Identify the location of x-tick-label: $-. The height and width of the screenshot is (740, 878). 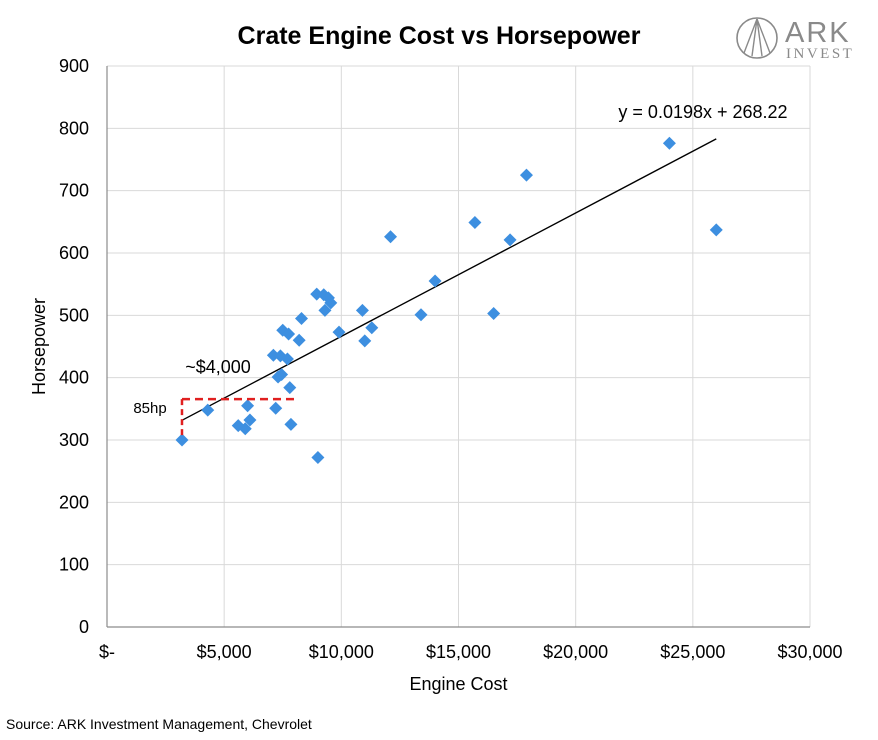
(107, 652).